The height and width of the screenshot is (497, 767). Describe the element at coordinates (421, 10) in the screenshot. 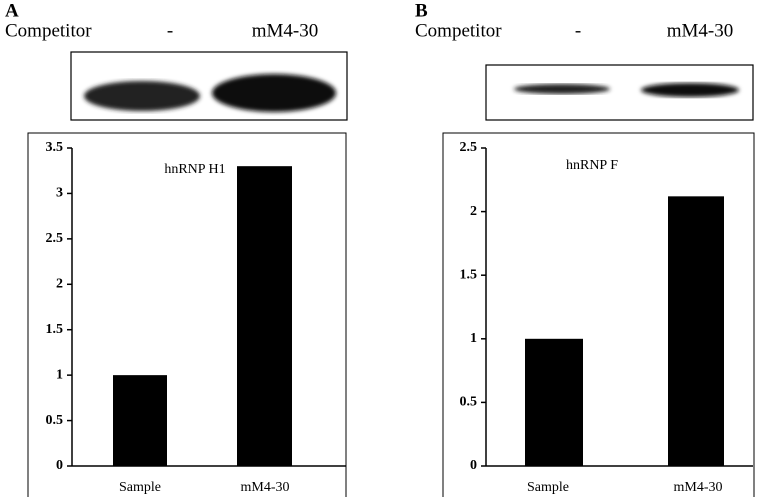

I see `panel-label: B` at that location.